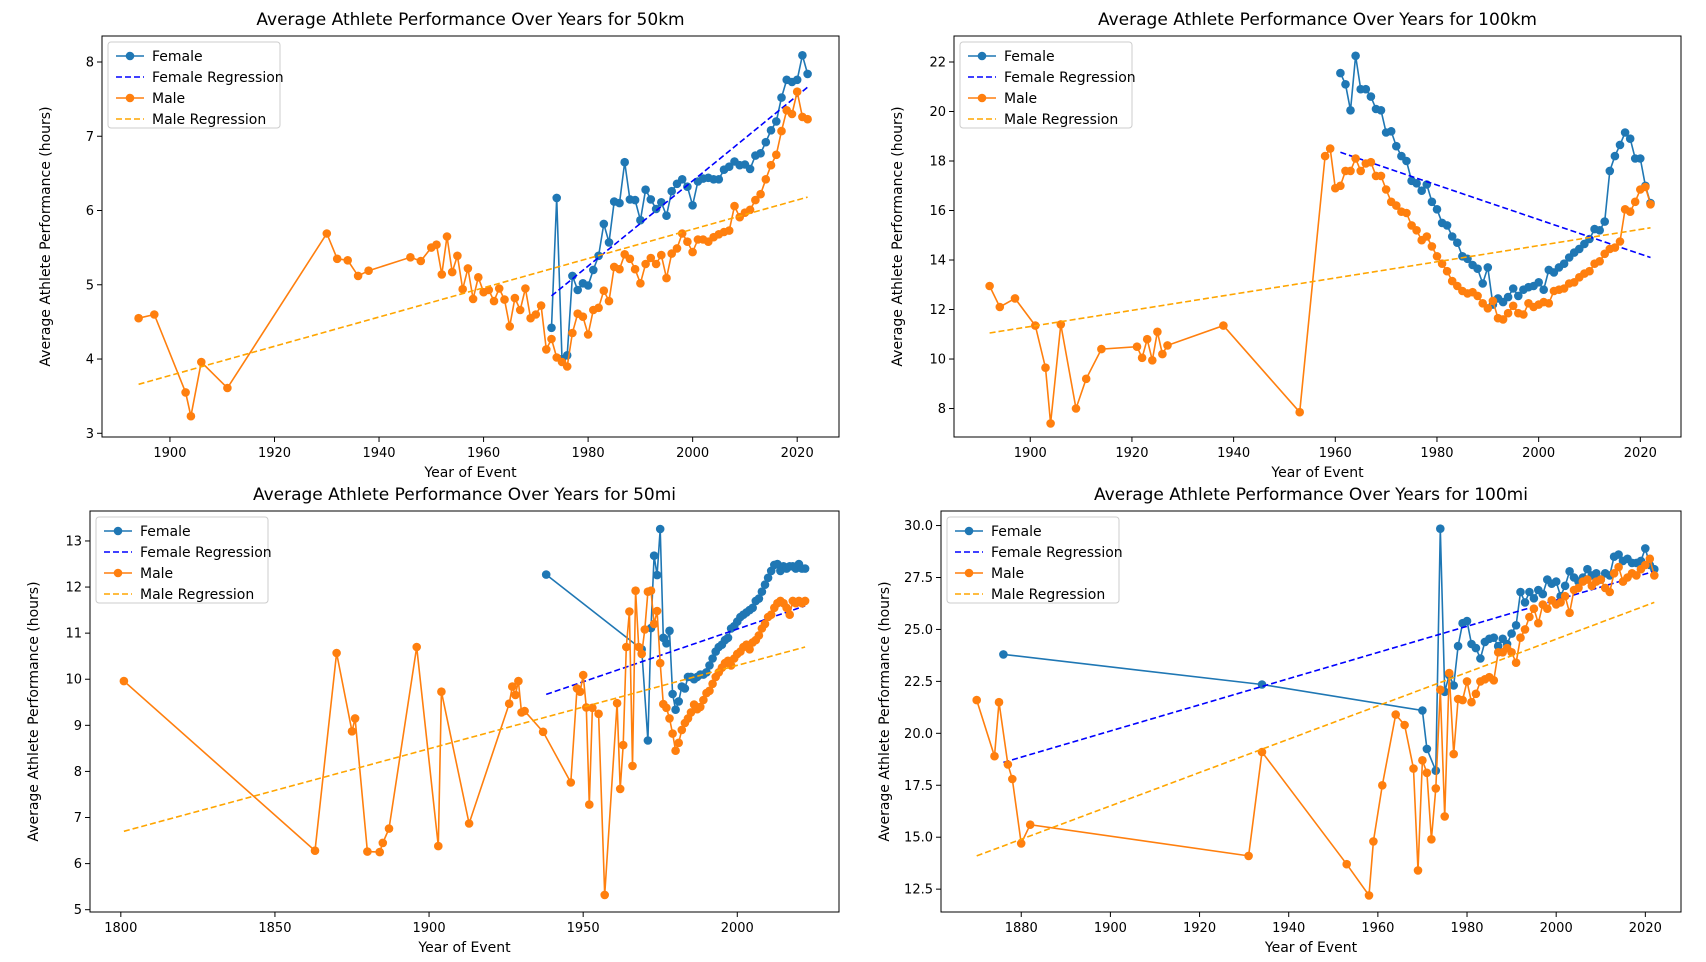  Describe the element at coordinates (918, 890) in the screenshot. I see `y-tick-label: 12.5` at that location.